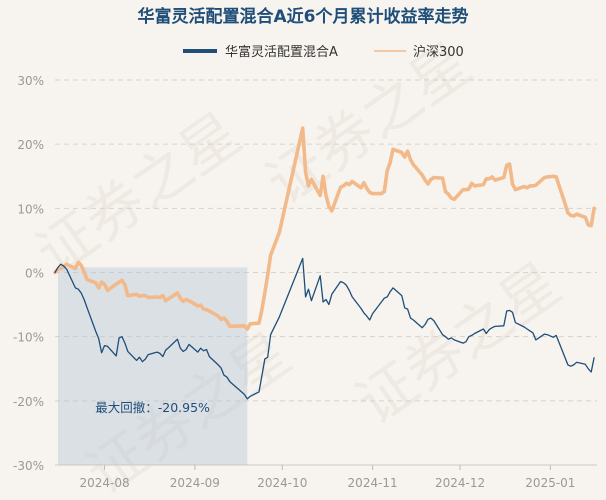 This screenshot has height=500, width=606. I want to click on chart-title: 华富灵活配置混合A近6个月累计收益率走势, so click(303, 16).